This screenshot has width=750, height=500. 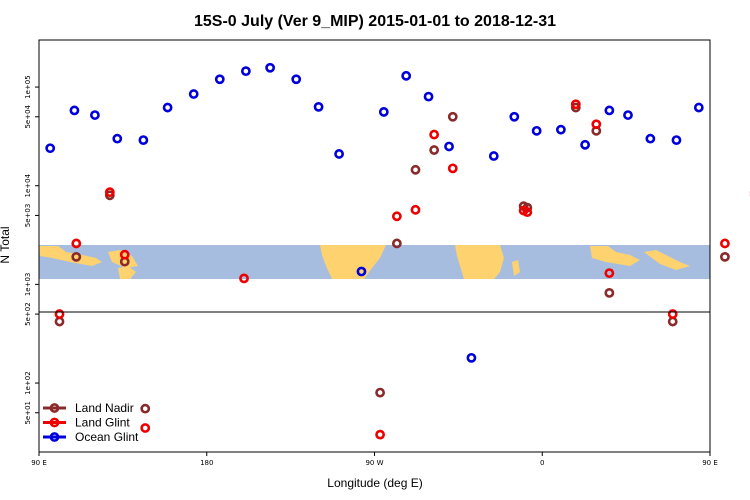 I want to click on y-tick-label-6: 5e+04, so click(x=28, y=116).